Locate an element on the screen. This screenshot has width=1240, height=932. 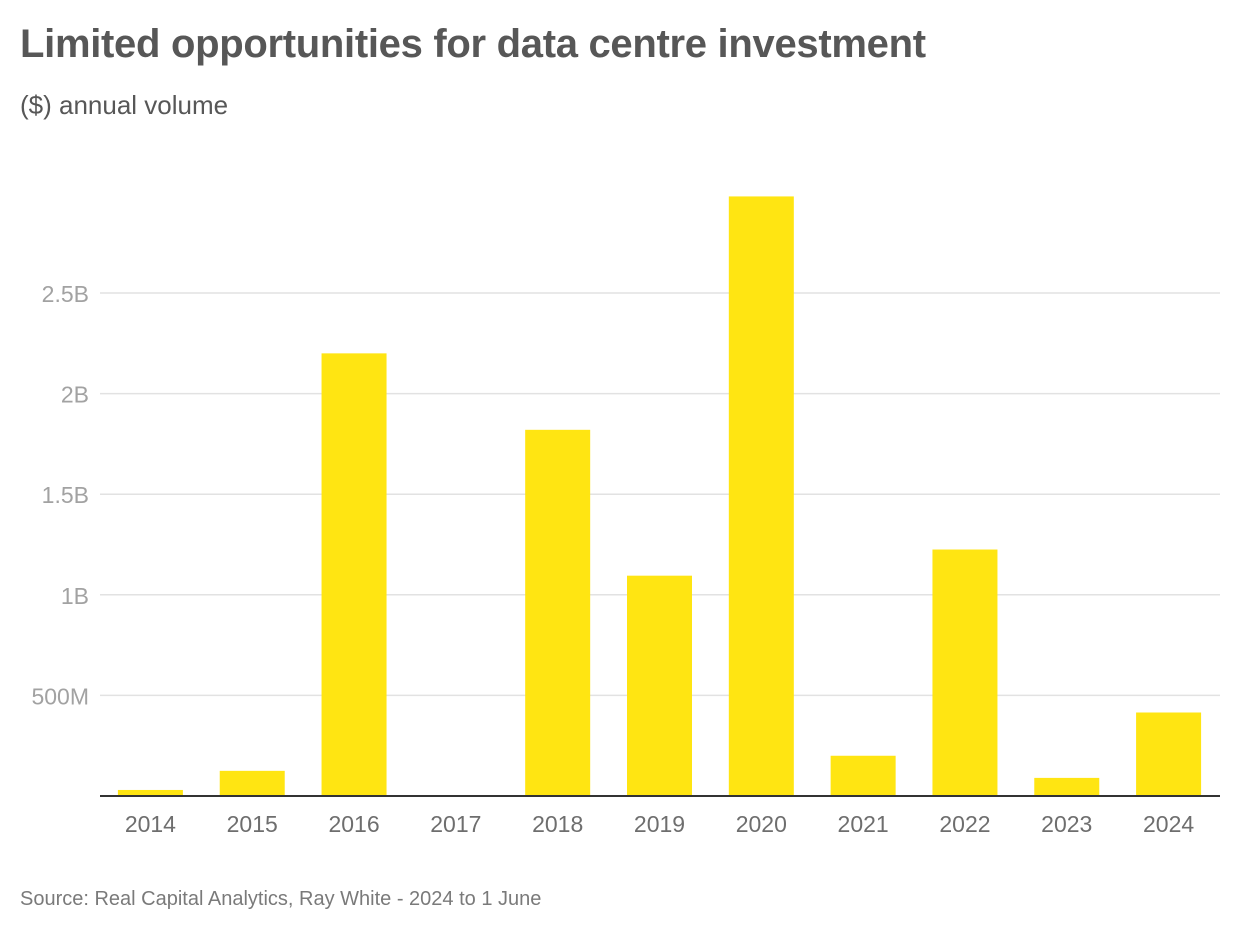
x-tick-label: 2019 is located at coordinates (659, 824).